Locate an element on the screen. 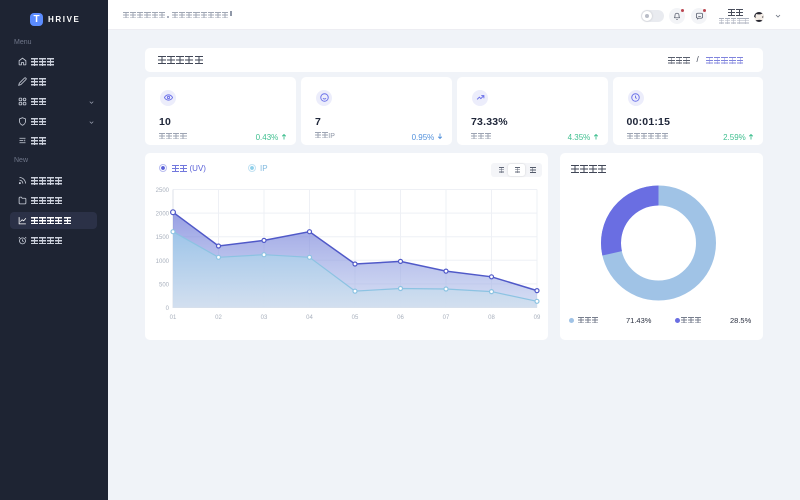 Image resolution: width=800 pixels, height=500 pixels. svg-text: 500 is located at coordinates (164, 285).